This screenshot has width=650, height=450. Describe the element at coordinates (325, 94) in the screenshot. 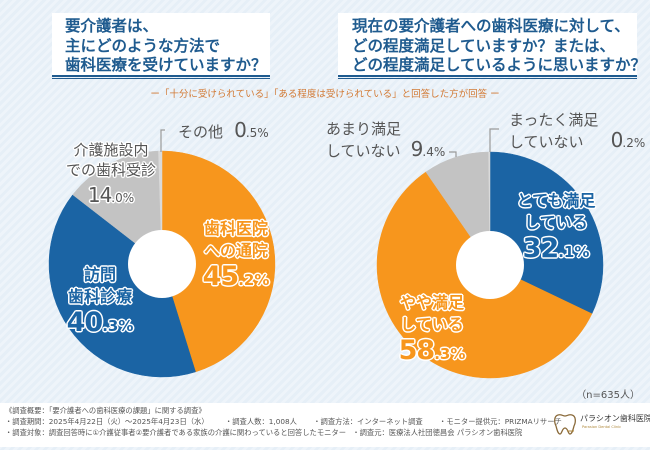

I see `respondent-note: ー「十分に受けられている」「ある程度は受けられている」と回答した方が回答 ー` at that location.